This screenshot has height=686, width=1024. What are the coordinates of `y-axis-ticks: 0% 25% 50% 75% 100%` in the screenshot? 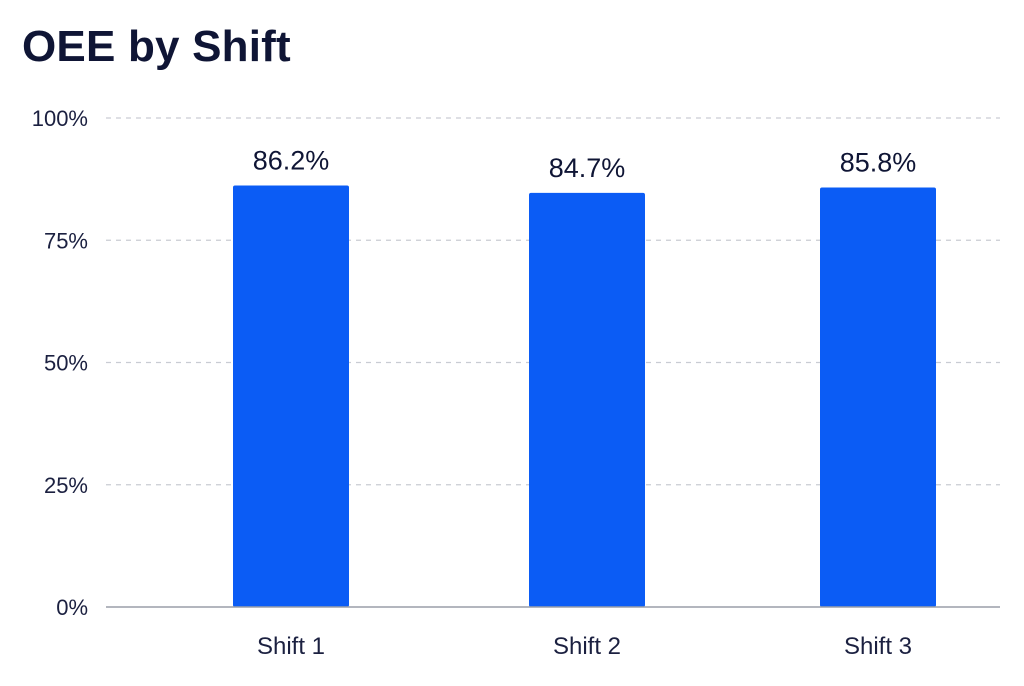 It's located at (60, 363).